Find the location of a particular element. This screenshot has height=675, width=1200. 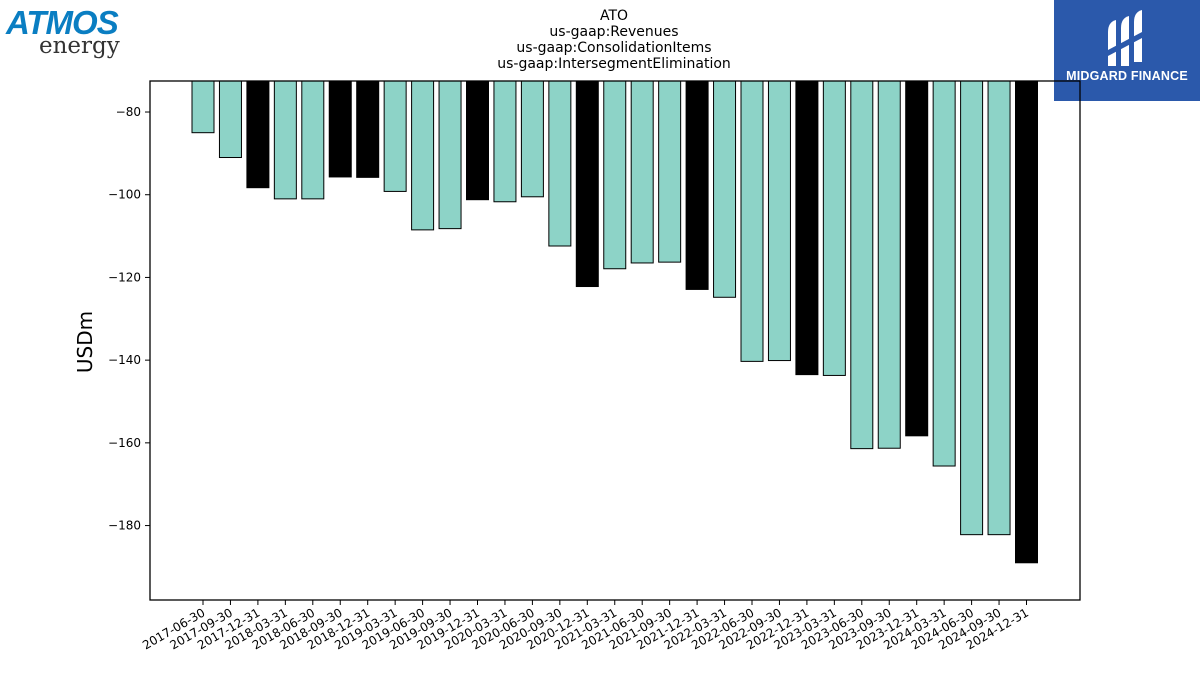

midgard-emblem-icon is located at coordinates (1125, 38).